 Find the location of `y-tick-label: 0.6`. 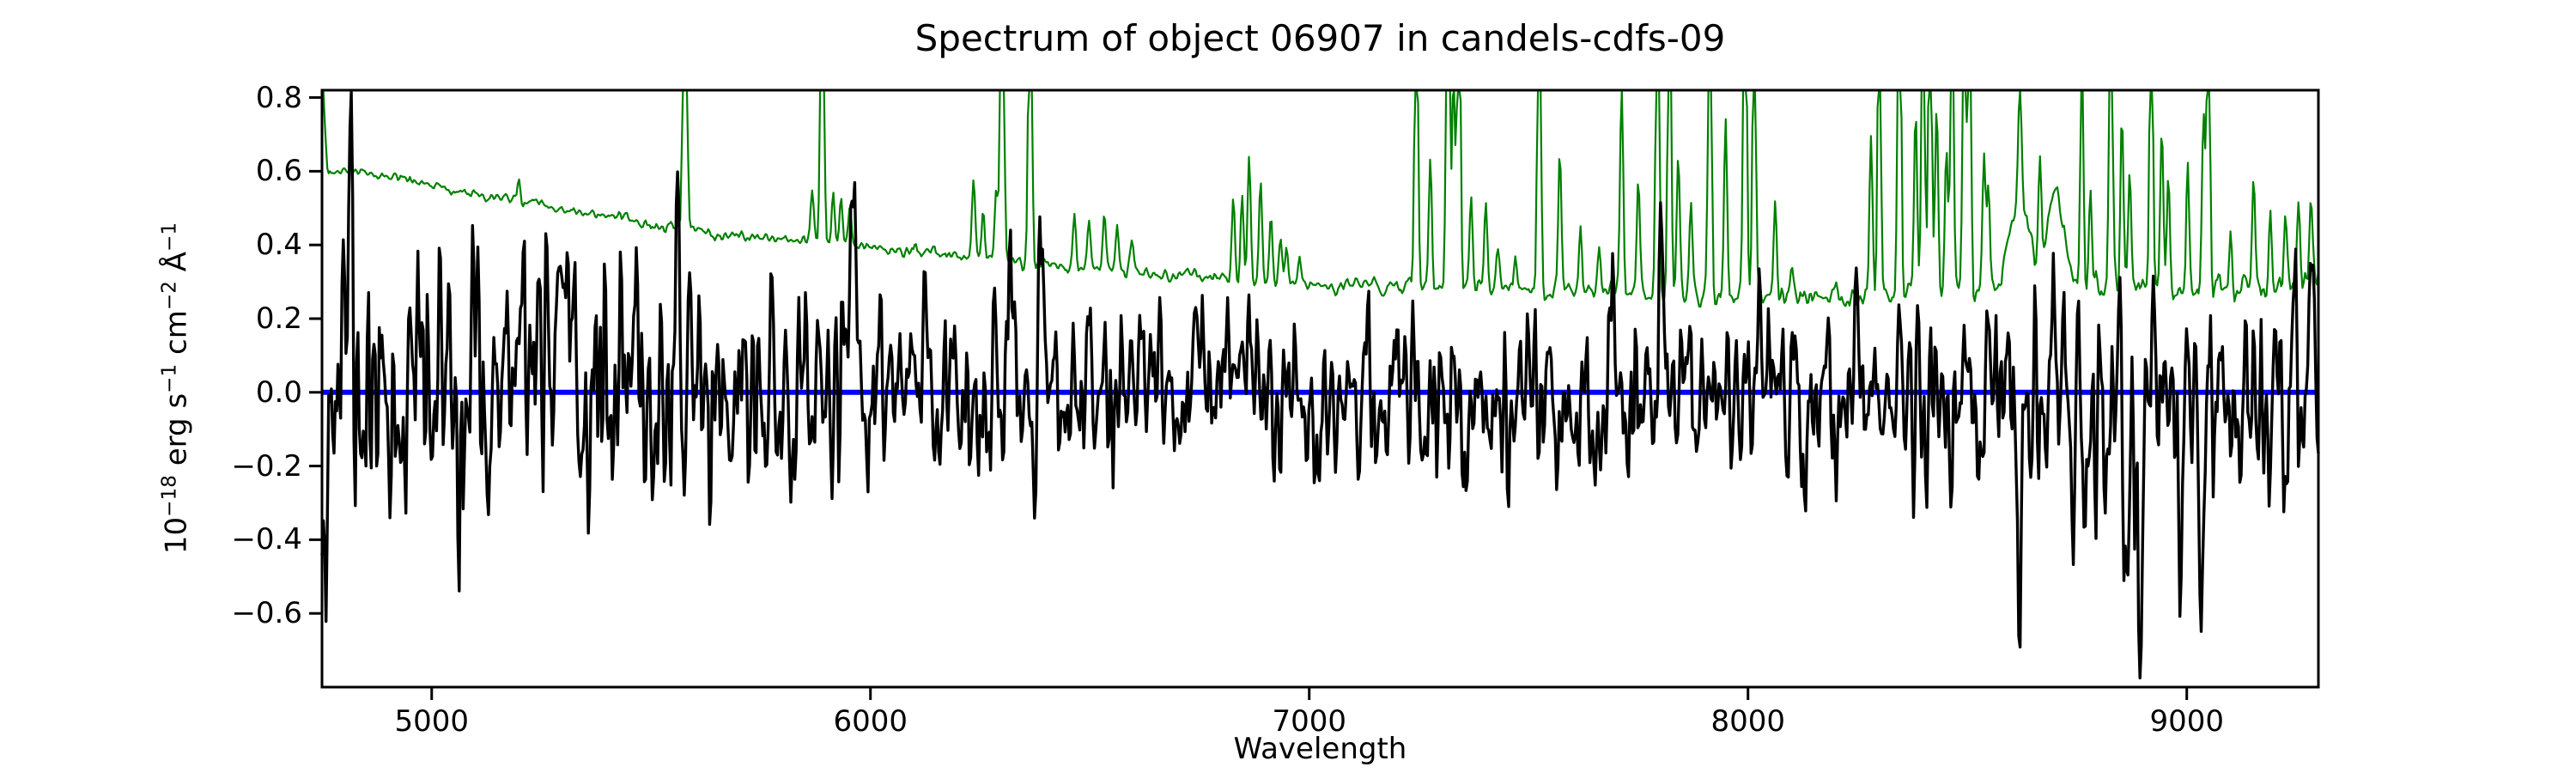

y-tick-label: 0.6 is located at coordinates (279, 171).